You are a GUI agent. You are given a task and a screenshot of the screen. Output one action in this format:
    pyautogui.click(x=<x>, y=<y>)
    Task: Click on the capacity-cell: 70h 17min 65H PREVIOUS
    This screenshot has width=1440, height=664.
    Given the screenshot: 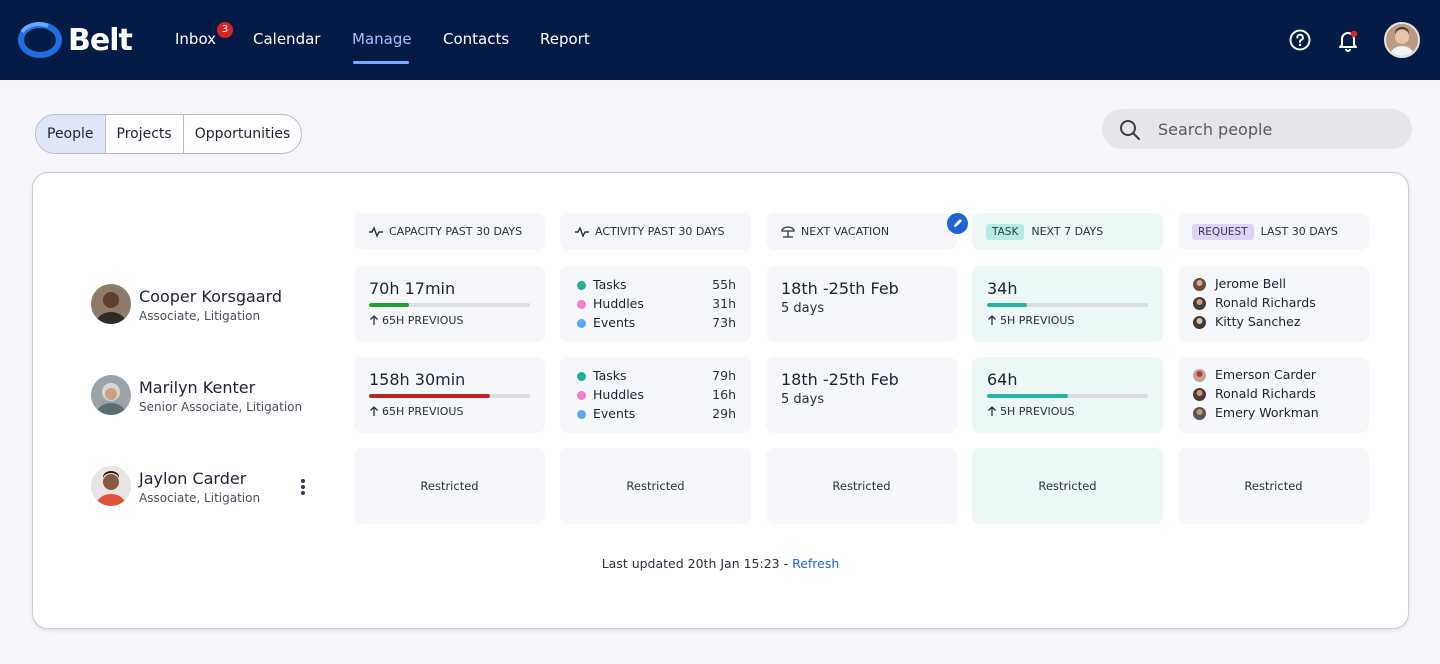 What is the action you would take?
    pyautogui.click(x=449, y=304)
    